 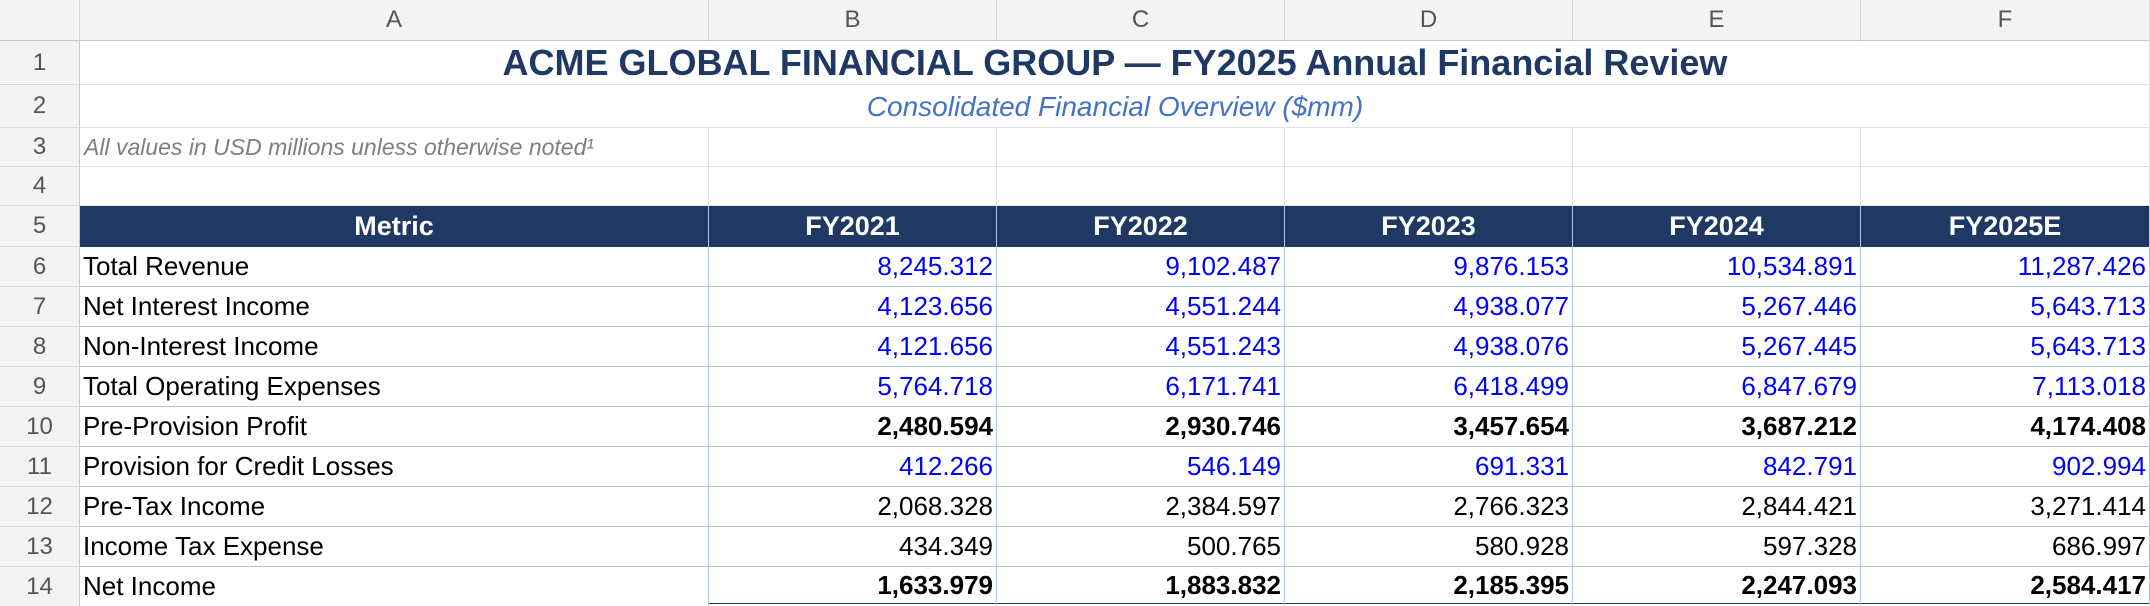 I want to click on table-header: FY2021, so click(x=853, y=226).